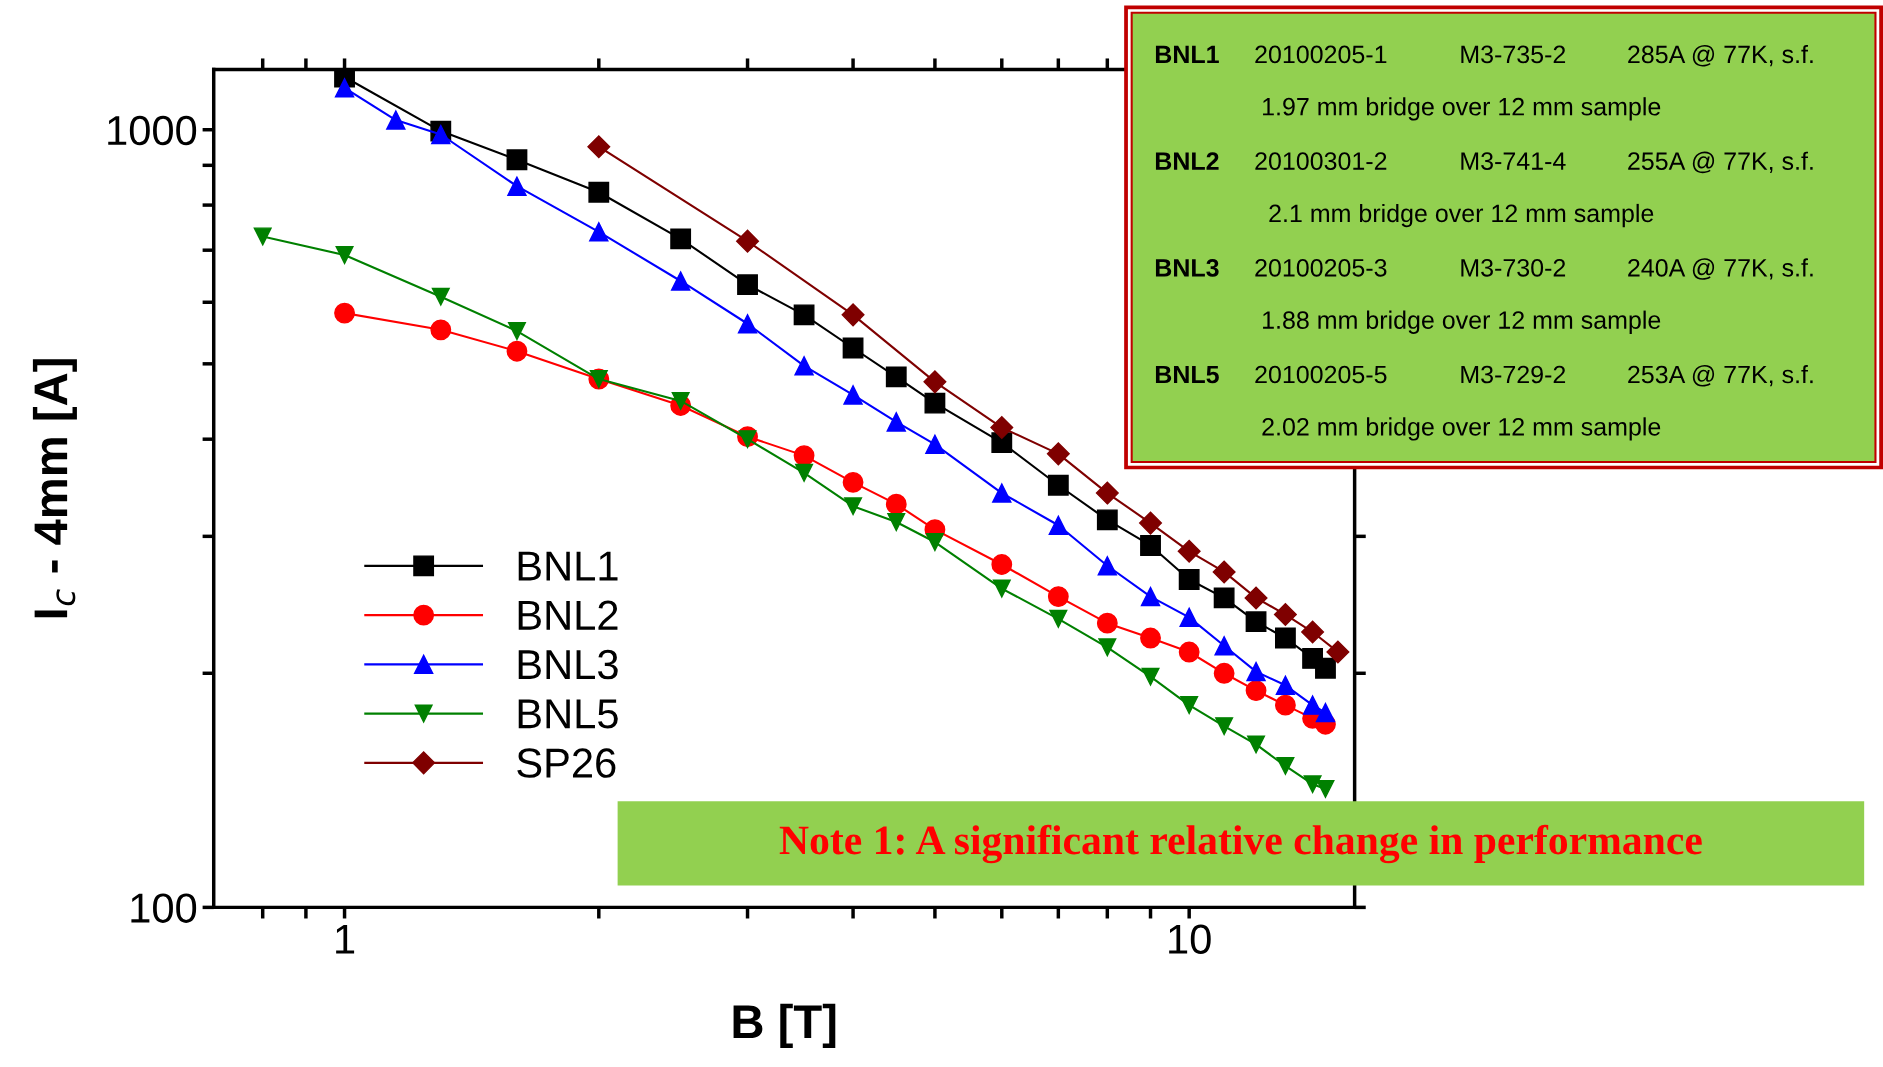 Image resolution: width=1883 pixels, height=1067 pixels. I want to click on annotation: BNL2, so click(1187, 161).